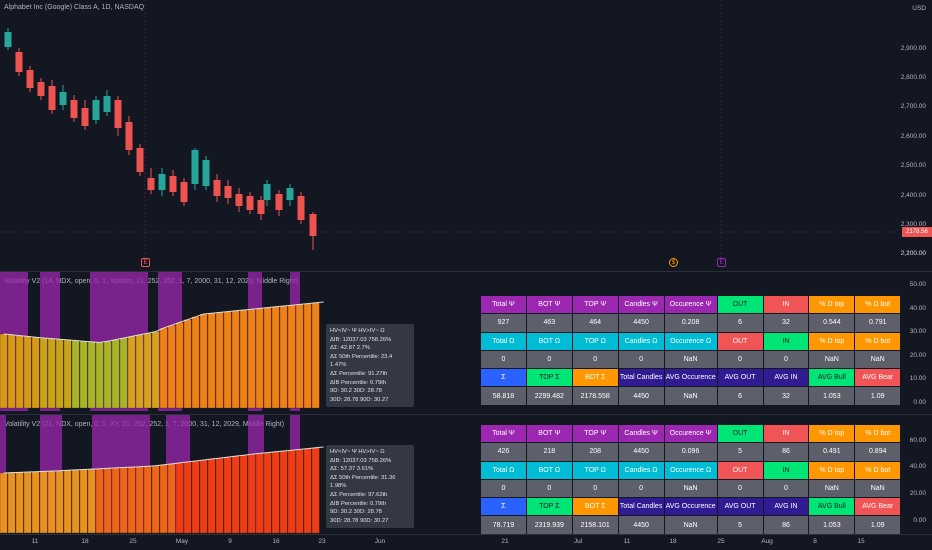 The width and height of the screenshot is (932, 550). I want to click on table-cell: % D bot, so click(878, 304).